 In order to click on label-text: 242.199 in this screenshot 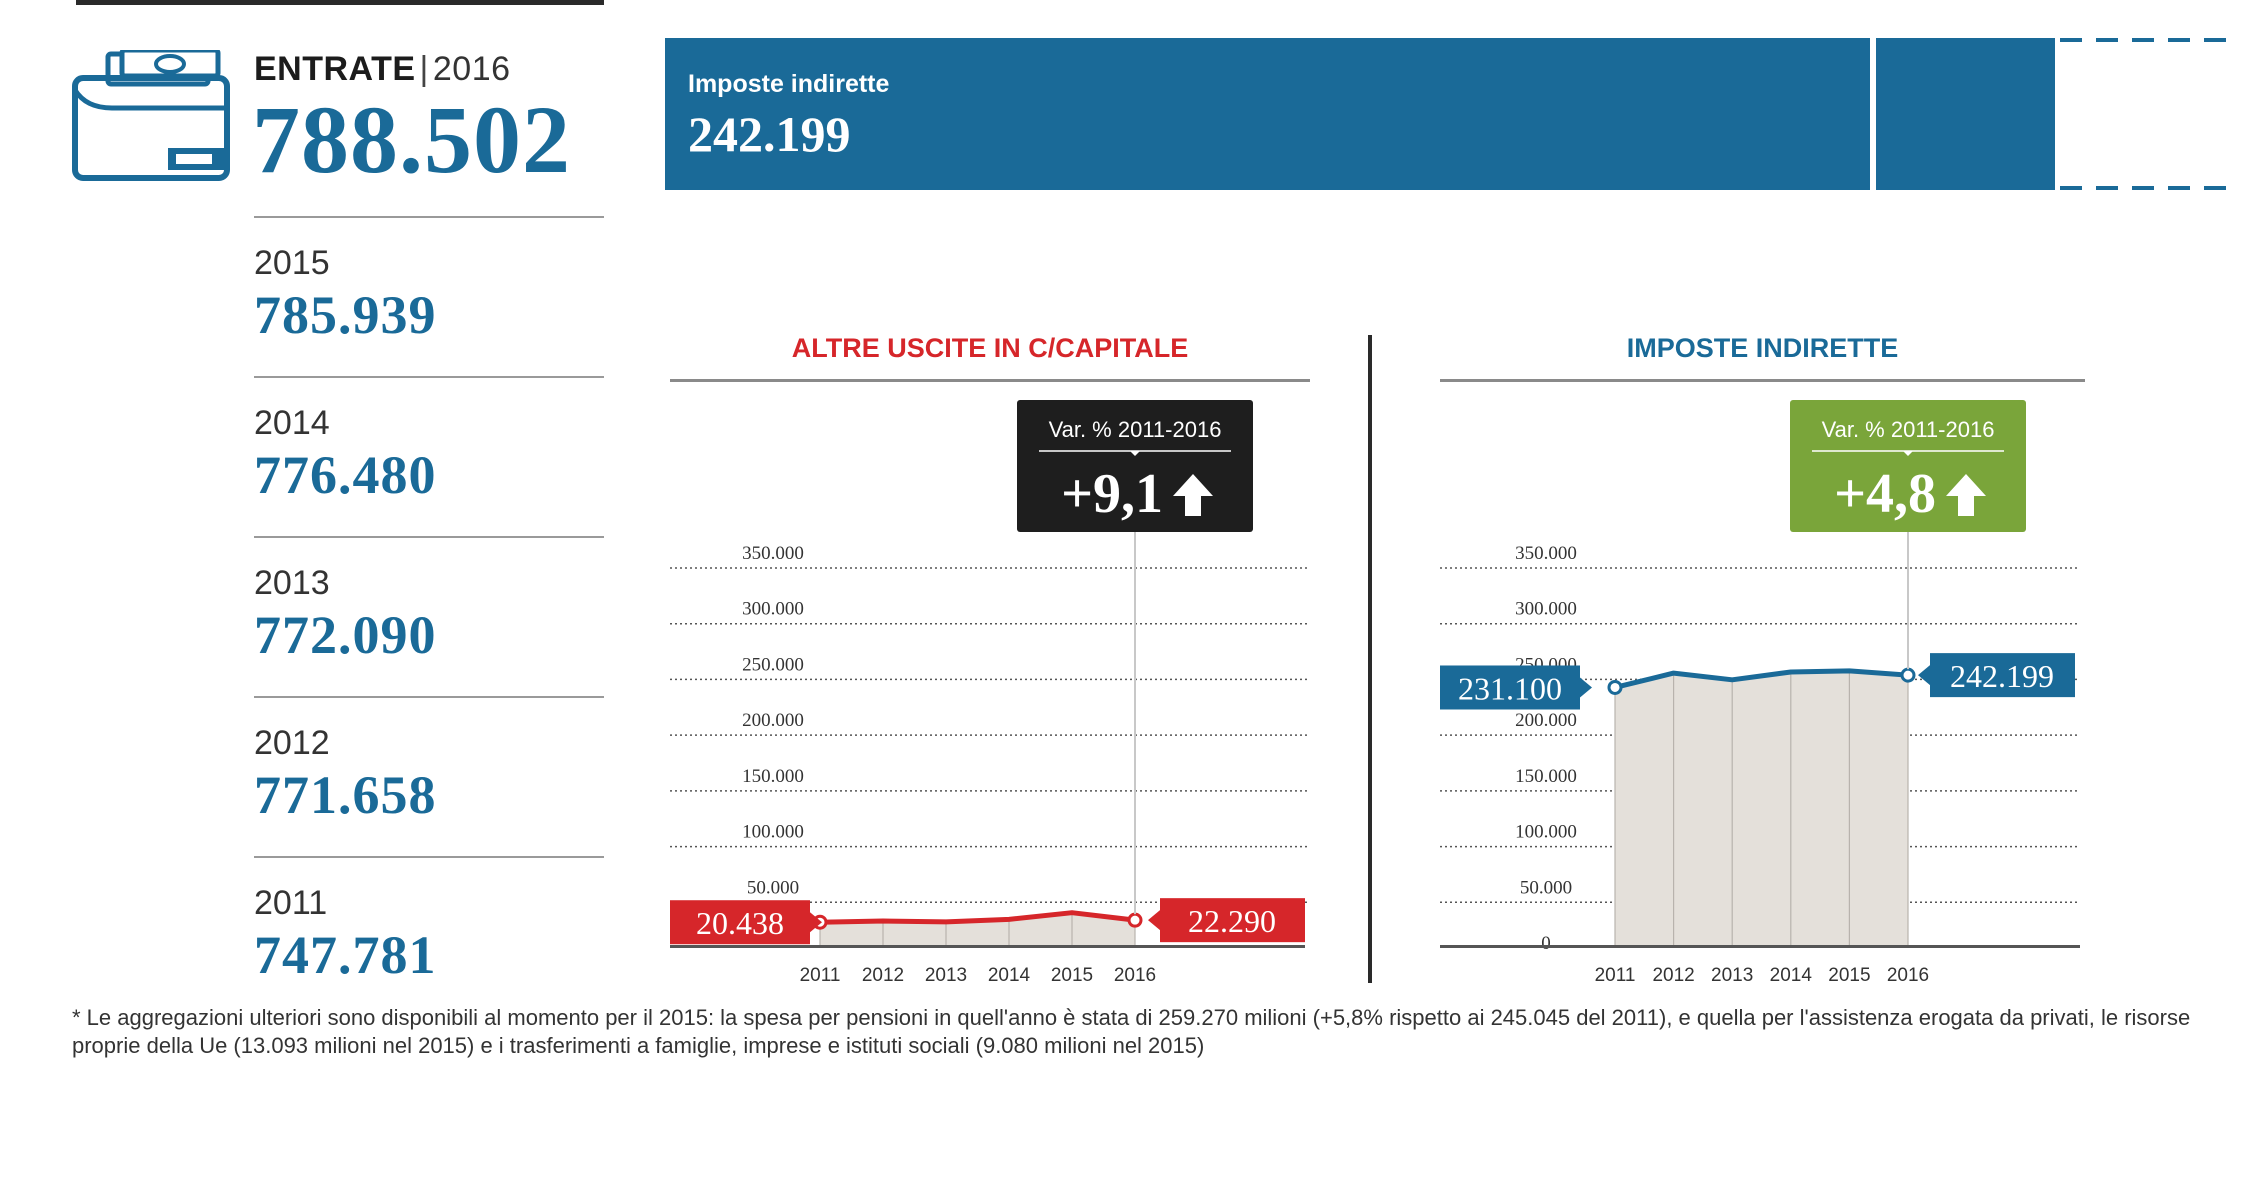, I will do `click(2002, 676)`.